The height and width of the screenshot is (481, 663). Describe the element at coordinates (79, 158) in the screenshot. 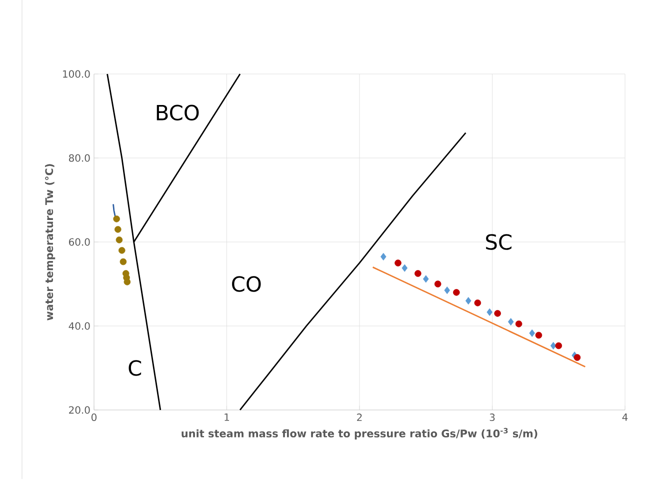

I see `y-tick-label: 80.0` at that location.